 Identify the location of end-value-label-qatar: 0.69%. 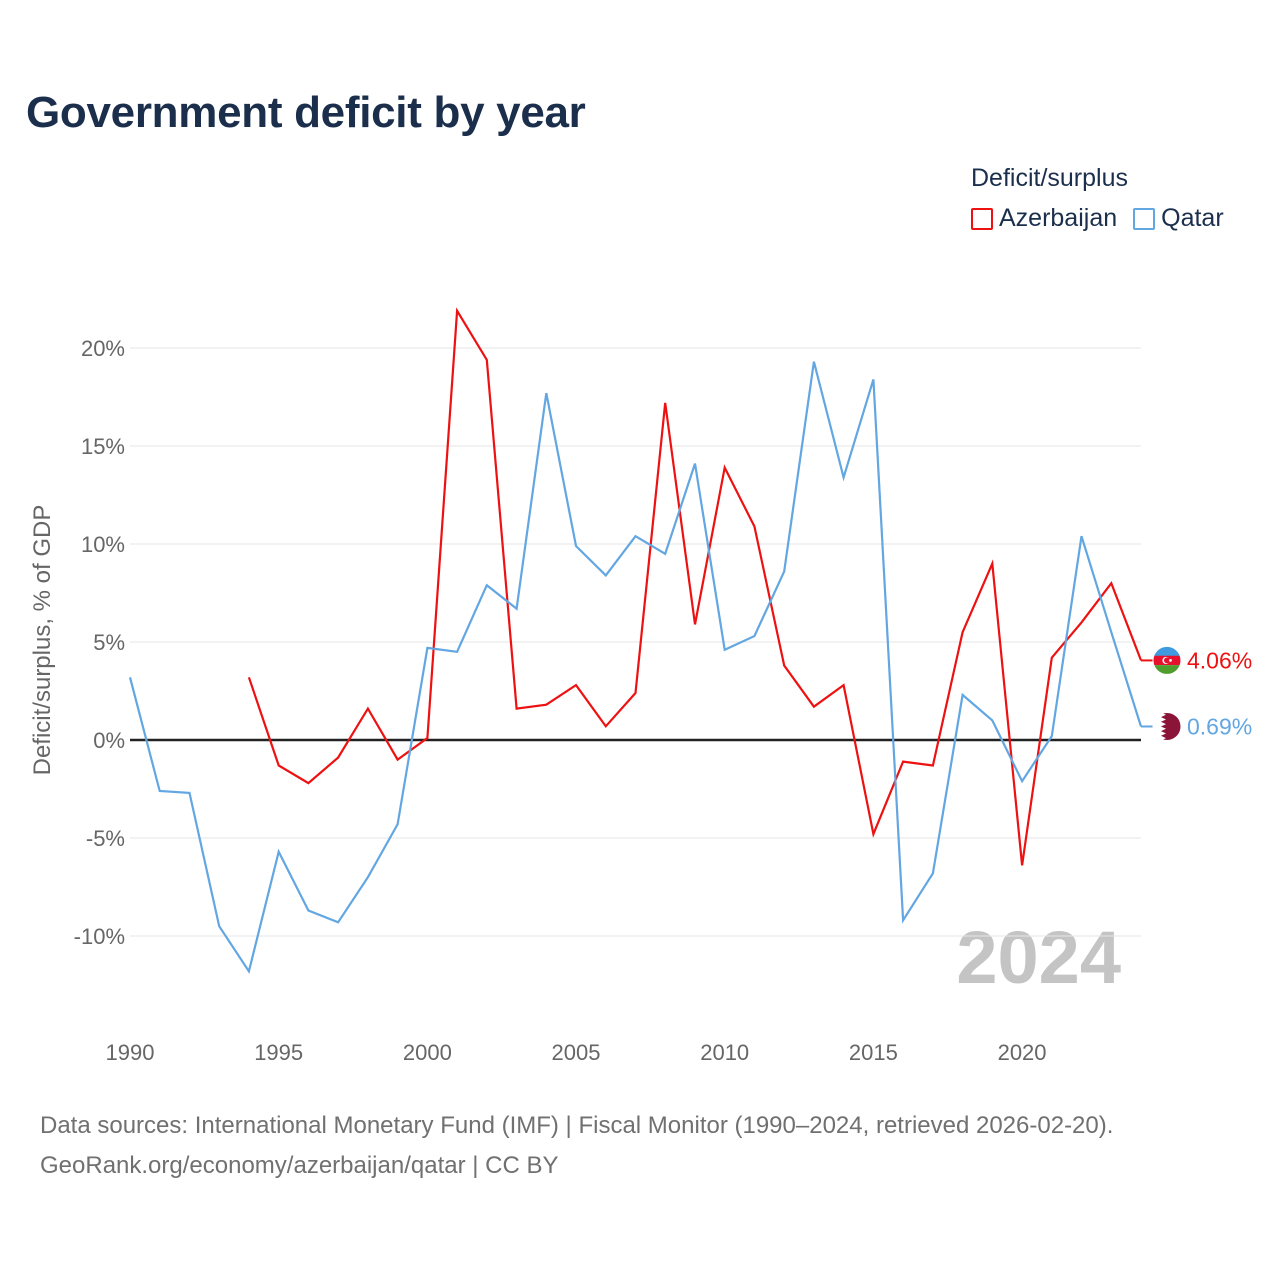
(1219, 726).